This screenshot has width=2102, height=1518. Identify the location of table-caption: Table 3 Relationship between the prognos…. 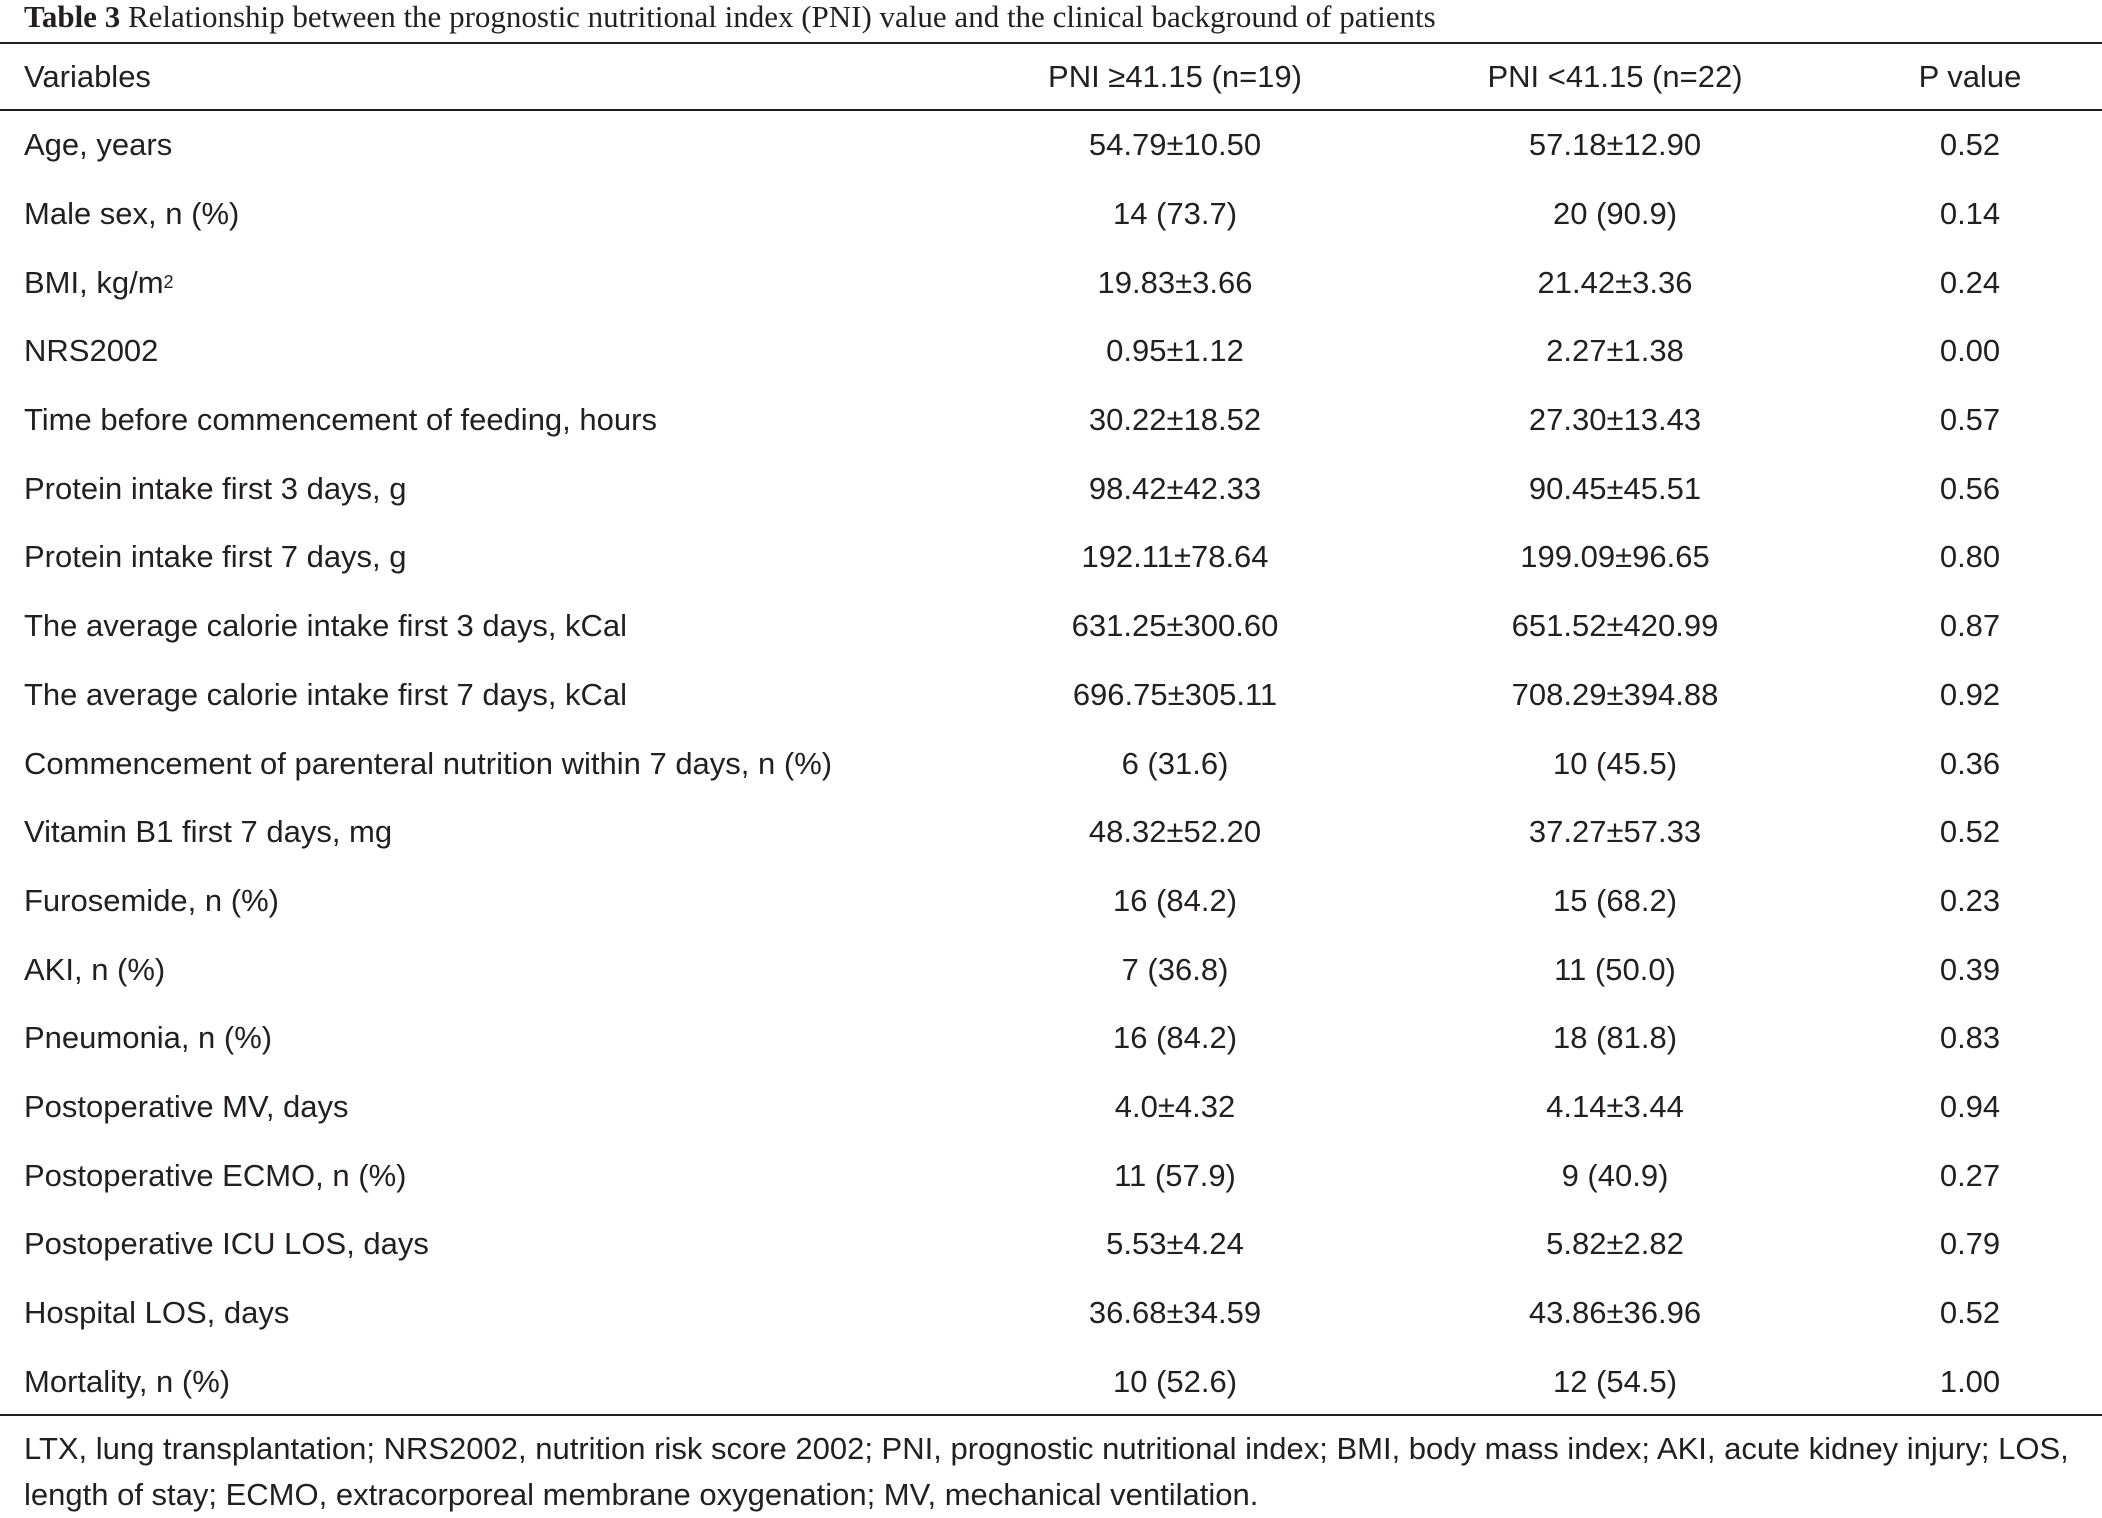
(730, 20).